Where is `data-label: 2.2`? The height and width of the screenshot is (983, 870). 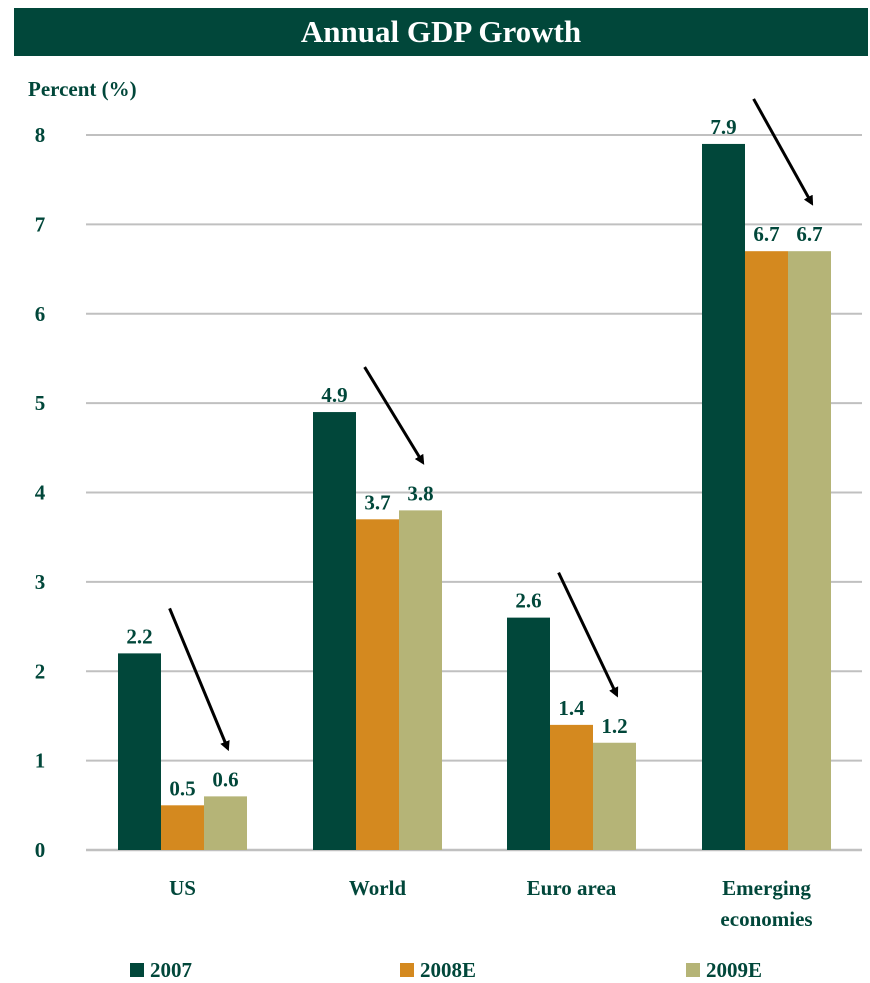 data-label: 2.2 is located at coordinates (139, 636).